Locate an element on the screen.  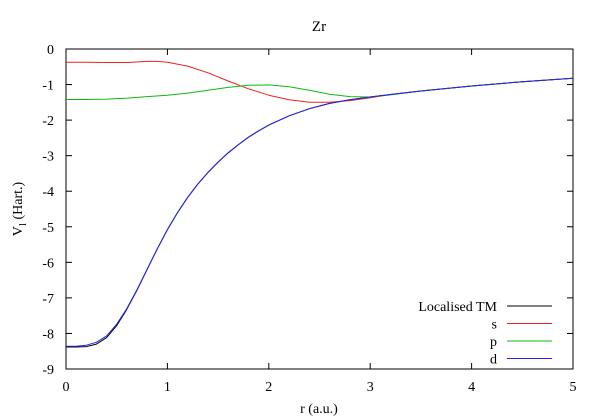
y-tick-label: -7 is located at coordinates (48, 299).